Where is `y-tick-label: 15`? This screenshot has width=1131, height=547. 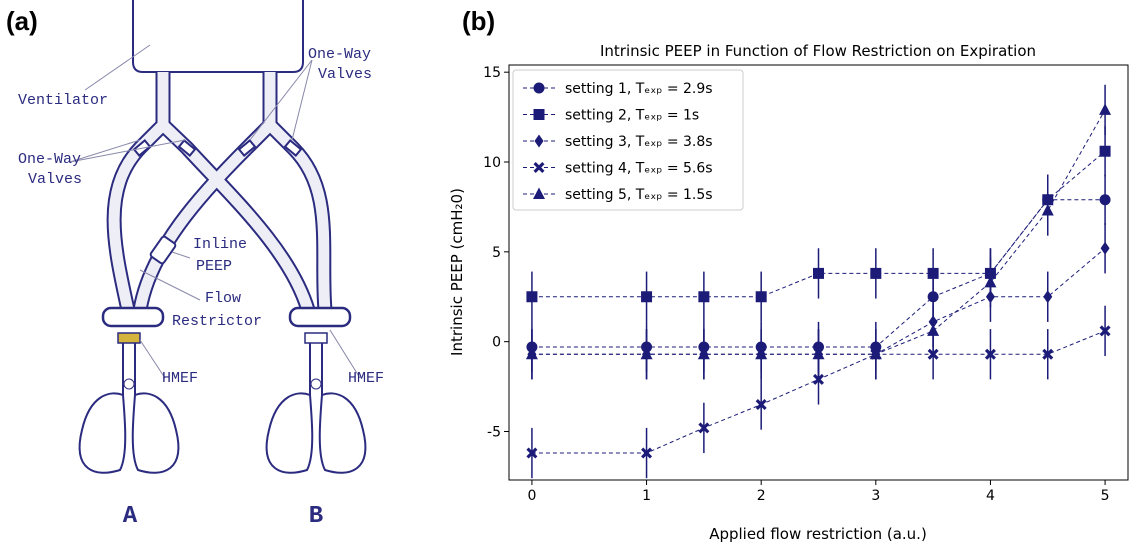
y-tick-label: 15 is located at coordinates (492, 73).